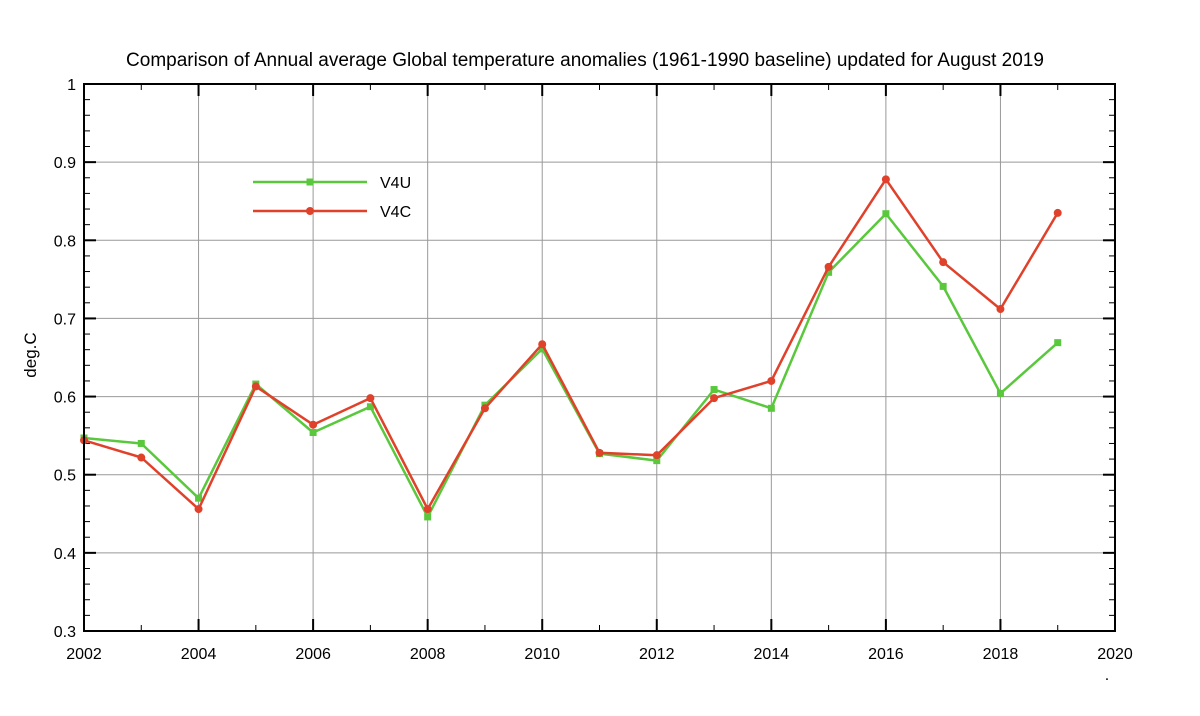 The width and height of the screenshot is (1200, 716). What do you see at coordinates (199, 654) in the screenshot?
I see `x-tick-label: 2004` at bounding box center [199, 654].